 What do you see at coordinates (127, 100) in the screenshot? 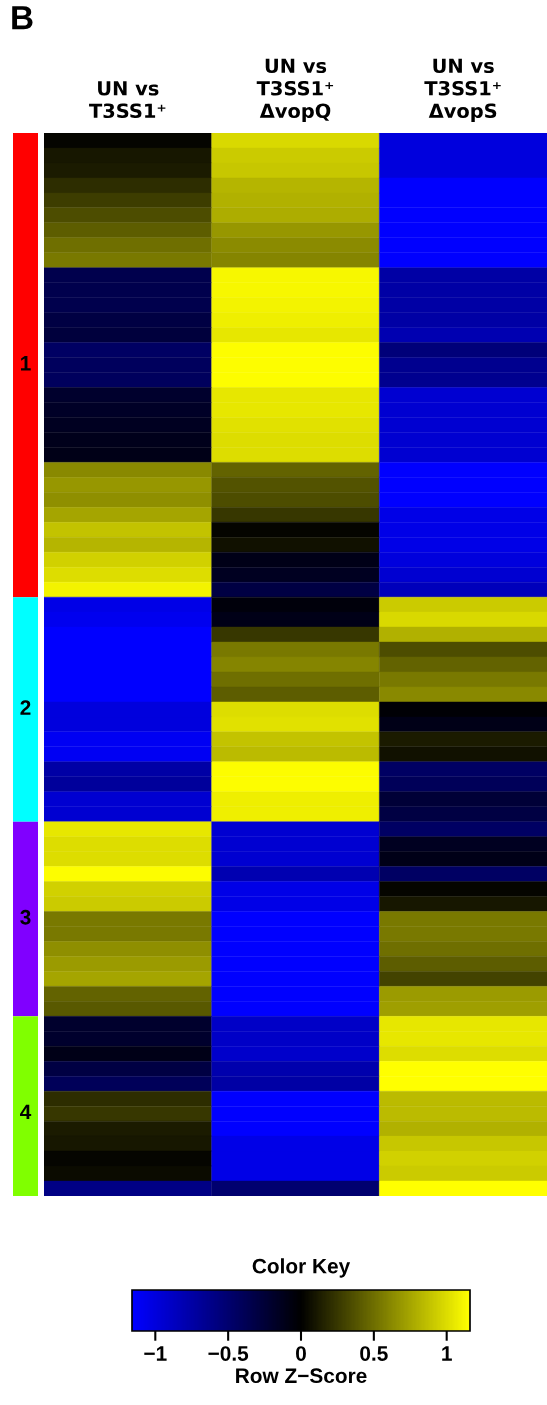
I see `x-tick-label: UN vs T3SS1⁺` at bounding box center [127, 100].